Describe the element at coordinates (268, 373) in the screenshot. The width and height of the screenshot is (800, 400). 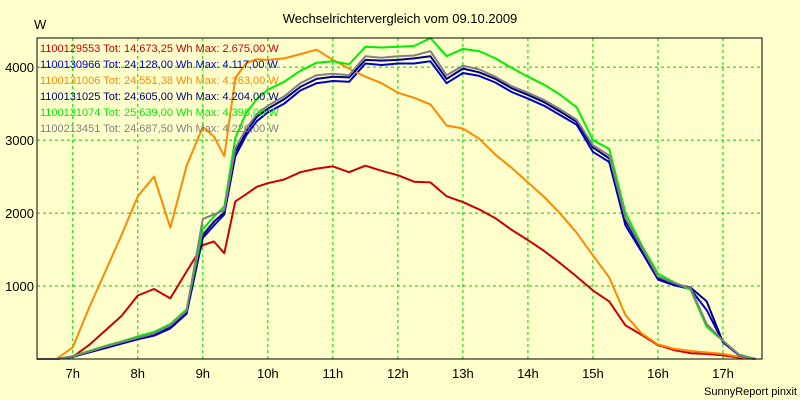
I see `x-tick-label: 10h` at that location.